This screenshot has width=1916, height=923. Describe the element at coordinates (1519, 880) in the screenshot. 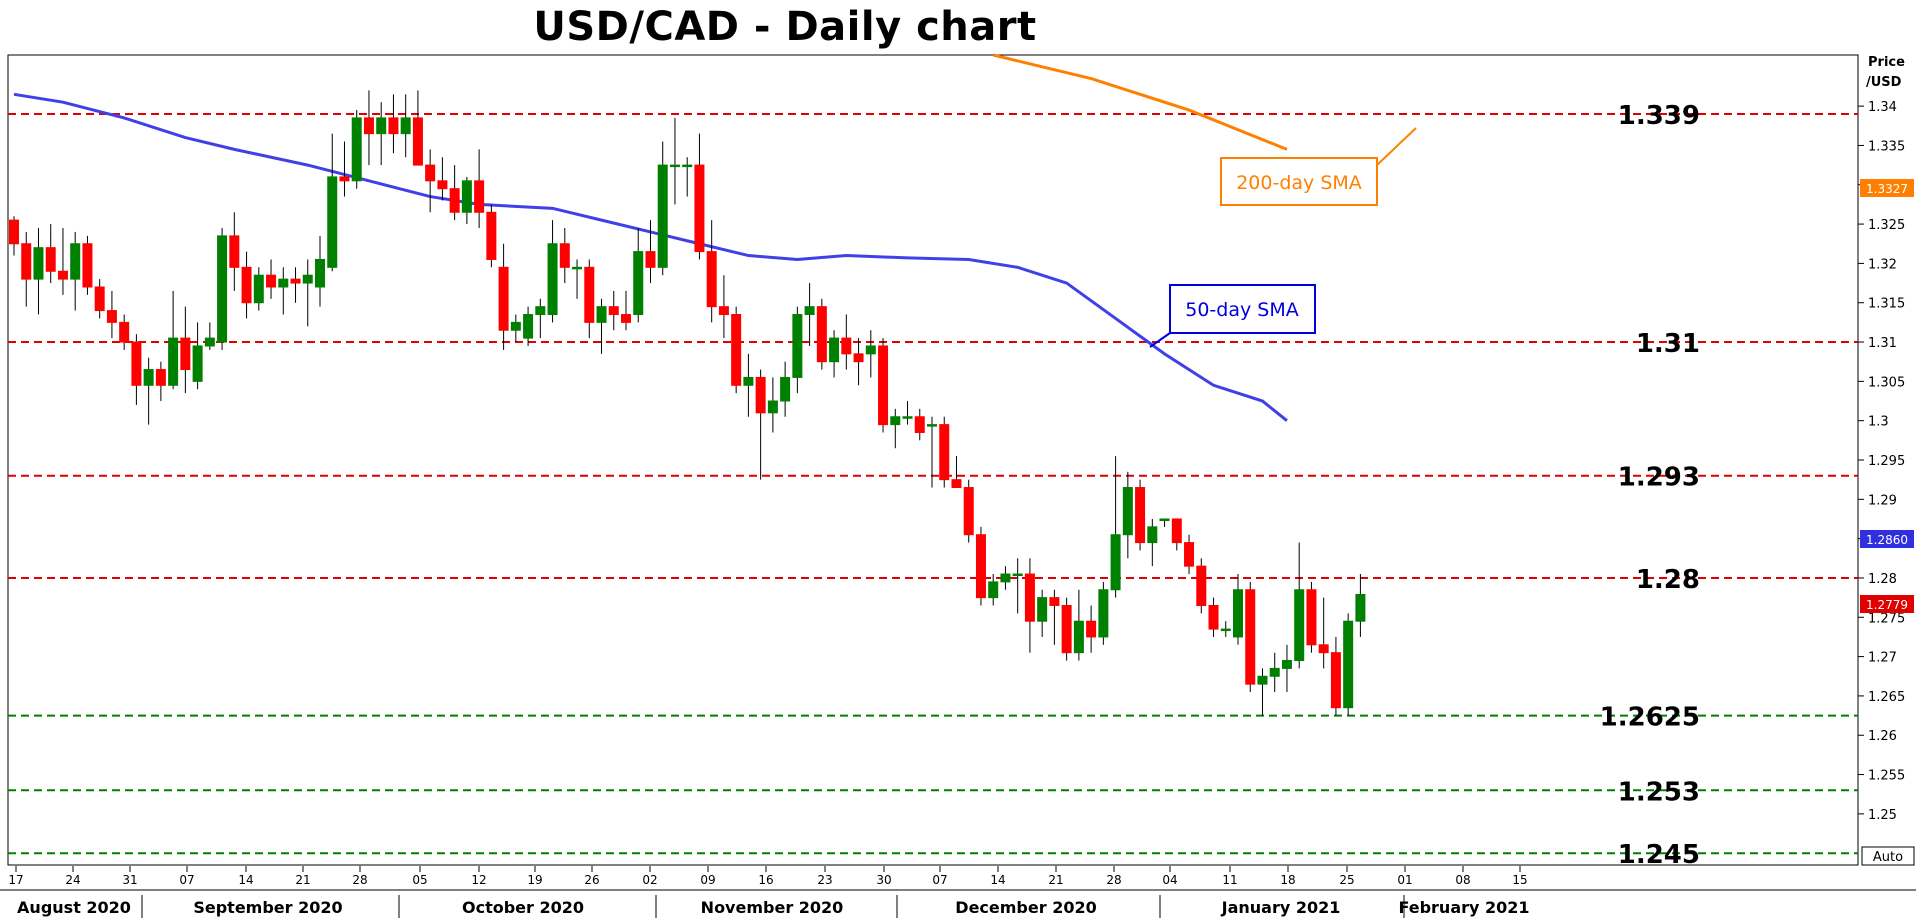

I see `time-tick-label: 15` at that location.